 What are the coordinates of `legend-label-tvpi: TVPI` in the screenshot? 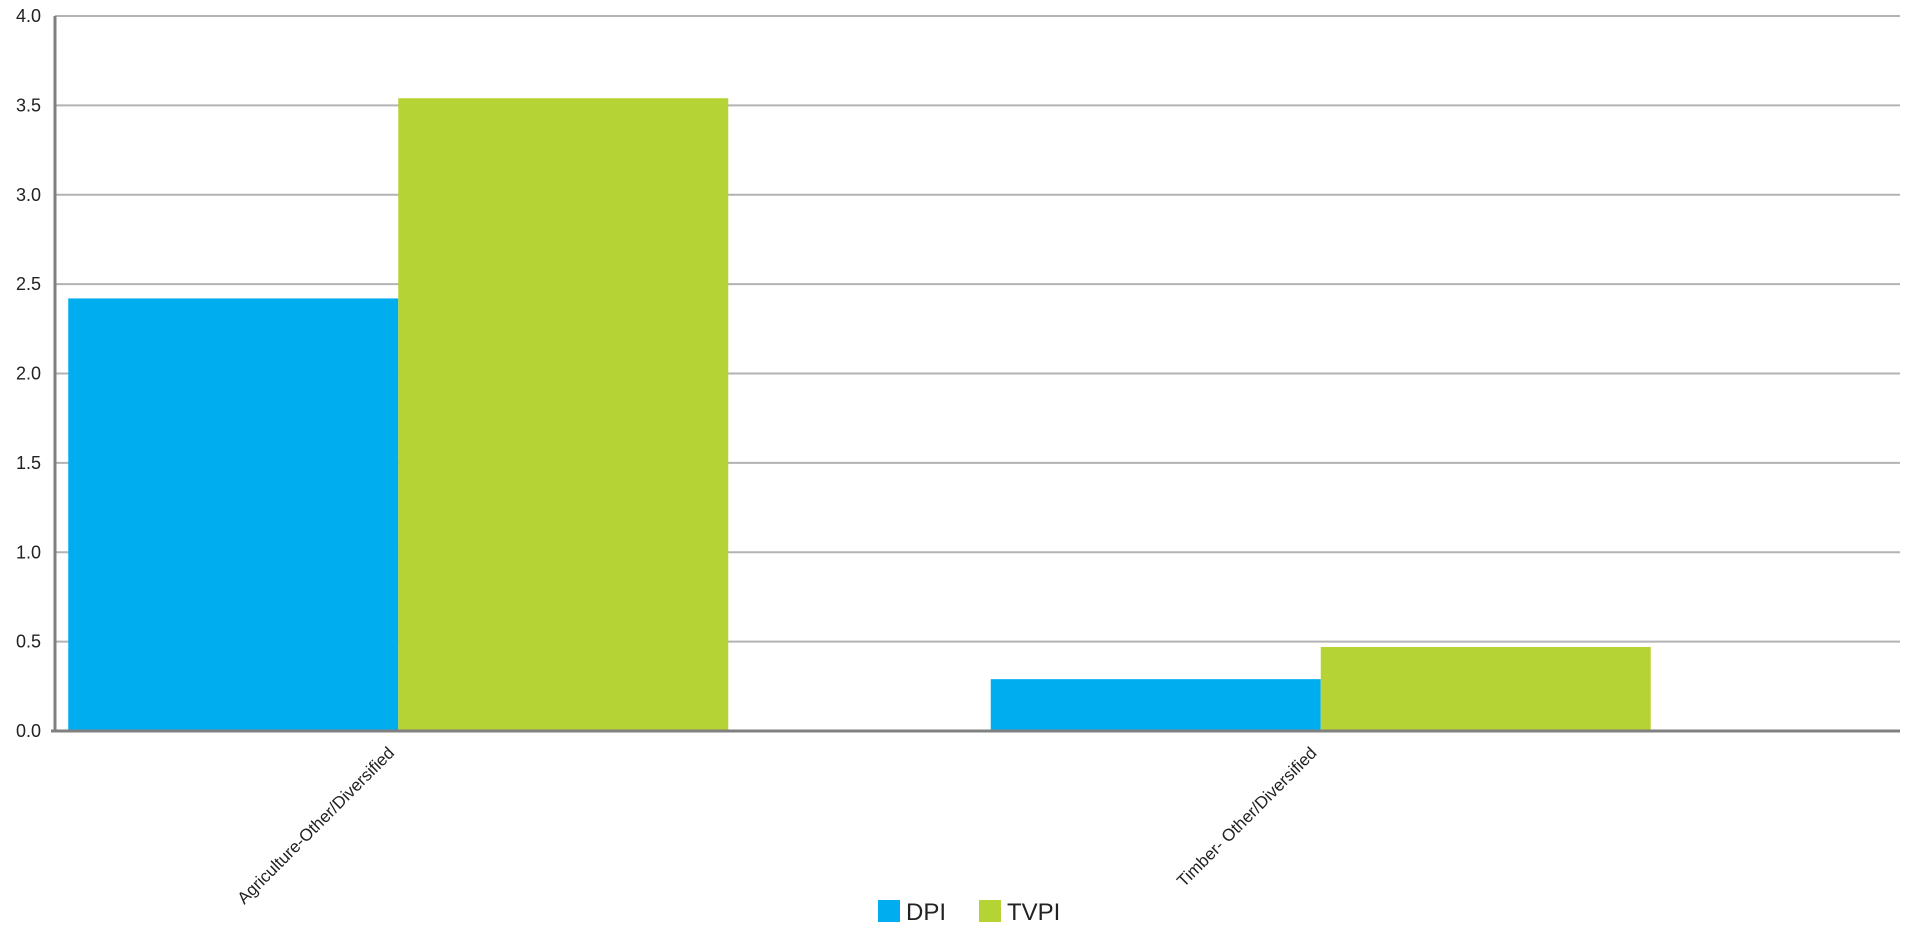 It's located at (1033, 912).